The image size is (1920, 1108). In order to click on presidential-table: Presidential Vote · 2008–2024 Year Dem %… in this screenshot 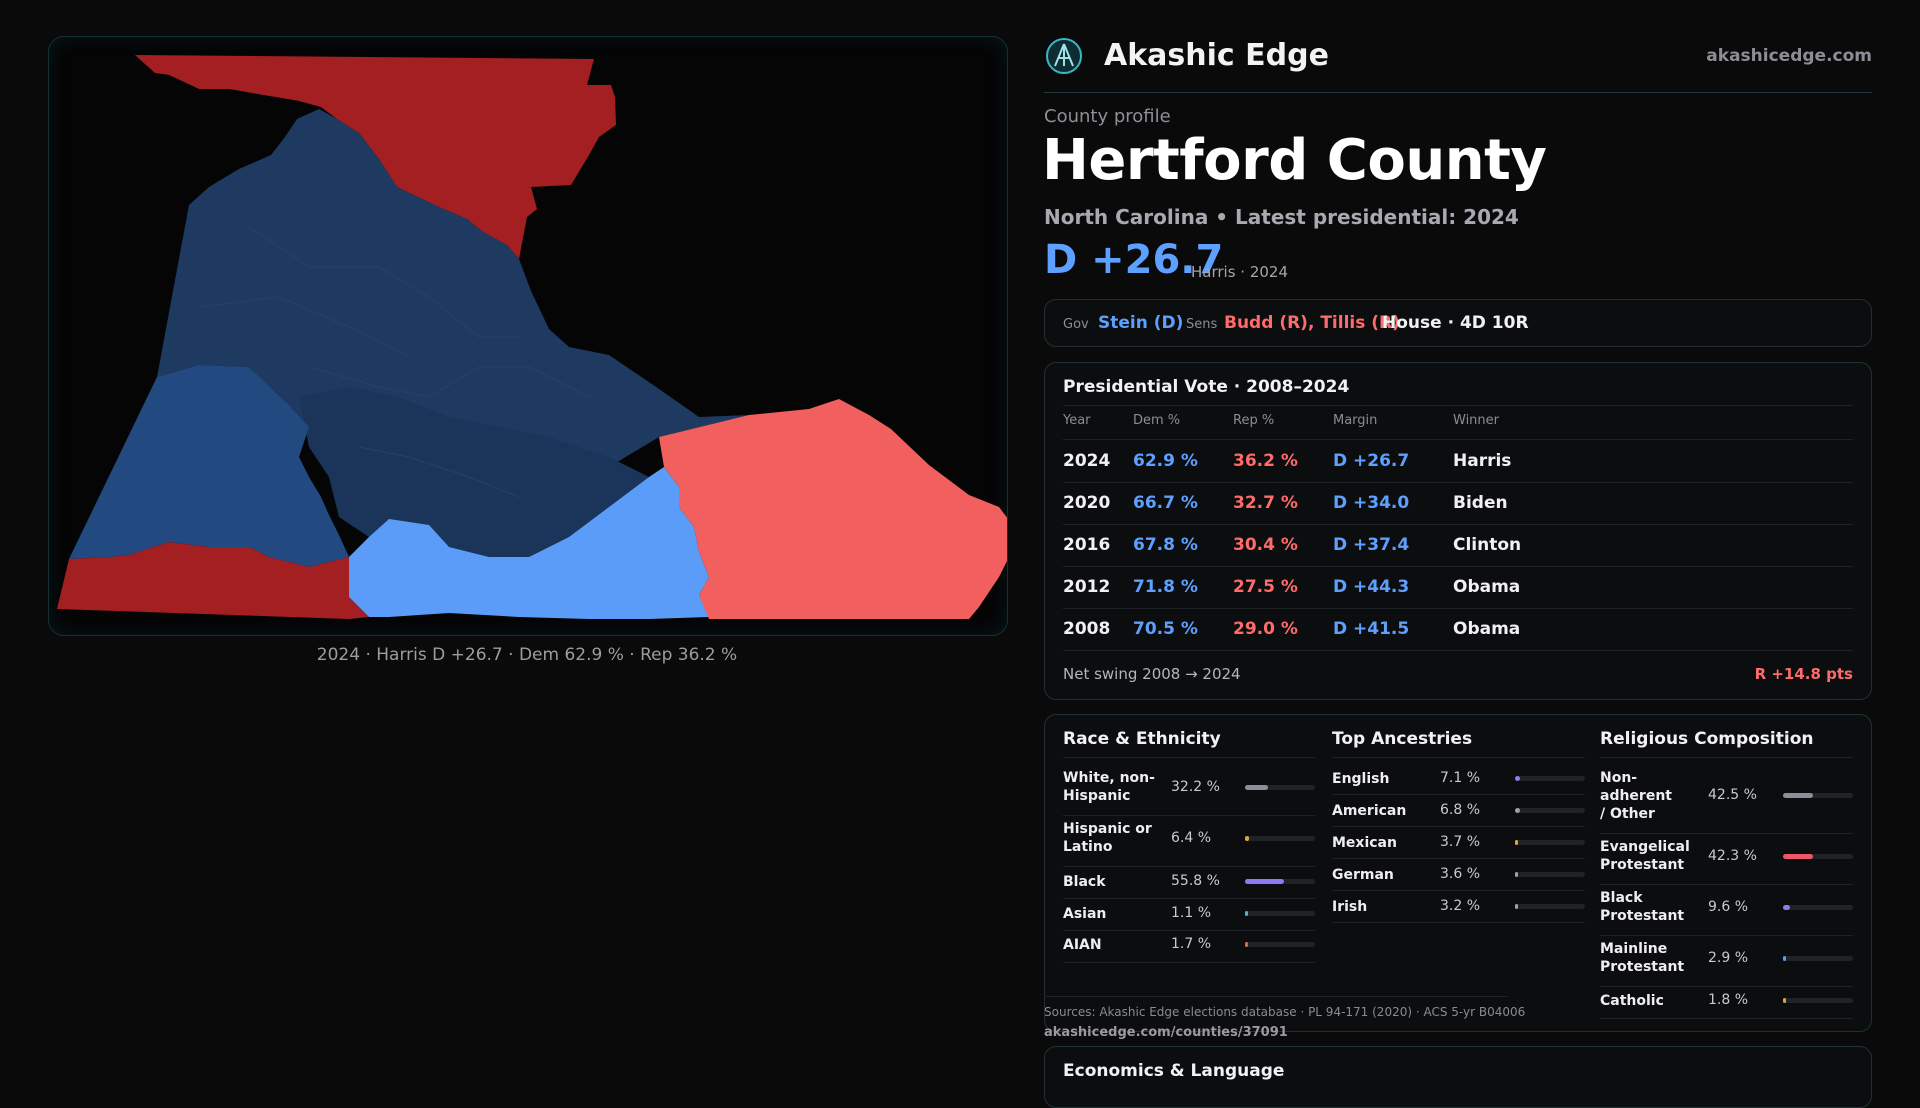, I will do `click(1458, 531)`.